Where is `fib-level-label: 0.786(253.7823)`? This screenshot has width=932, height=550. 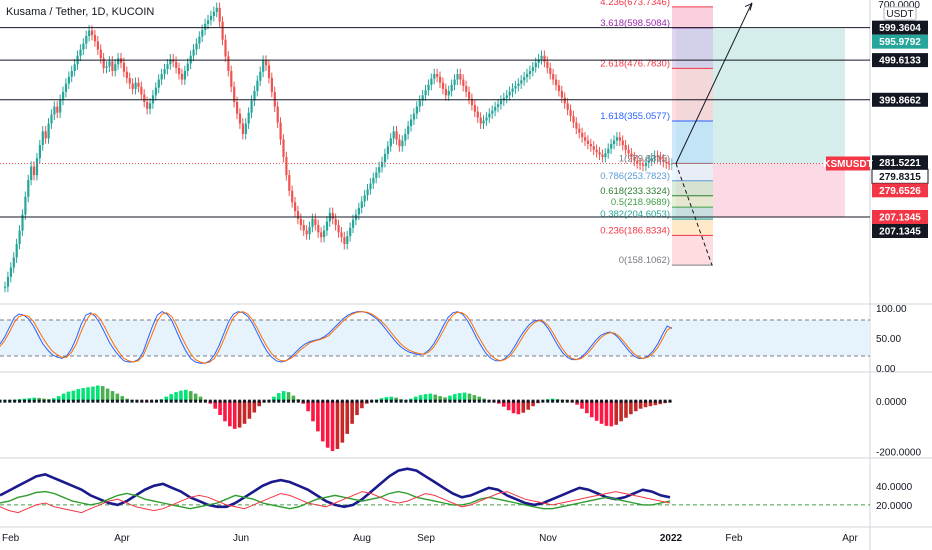
fib-level-label: 0.786(253.7823) is located at coordinates (635, 176).